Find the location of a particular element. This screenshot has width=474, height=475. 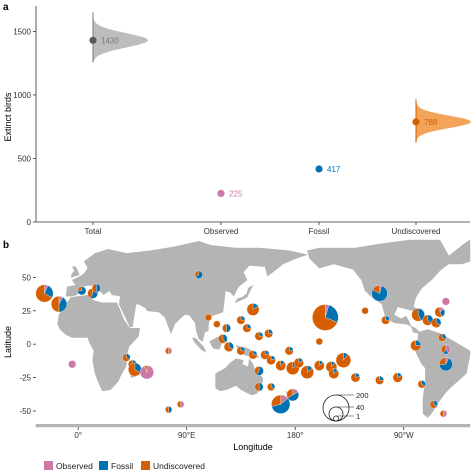

landmass-greenland is located at coordinates (455, 252).